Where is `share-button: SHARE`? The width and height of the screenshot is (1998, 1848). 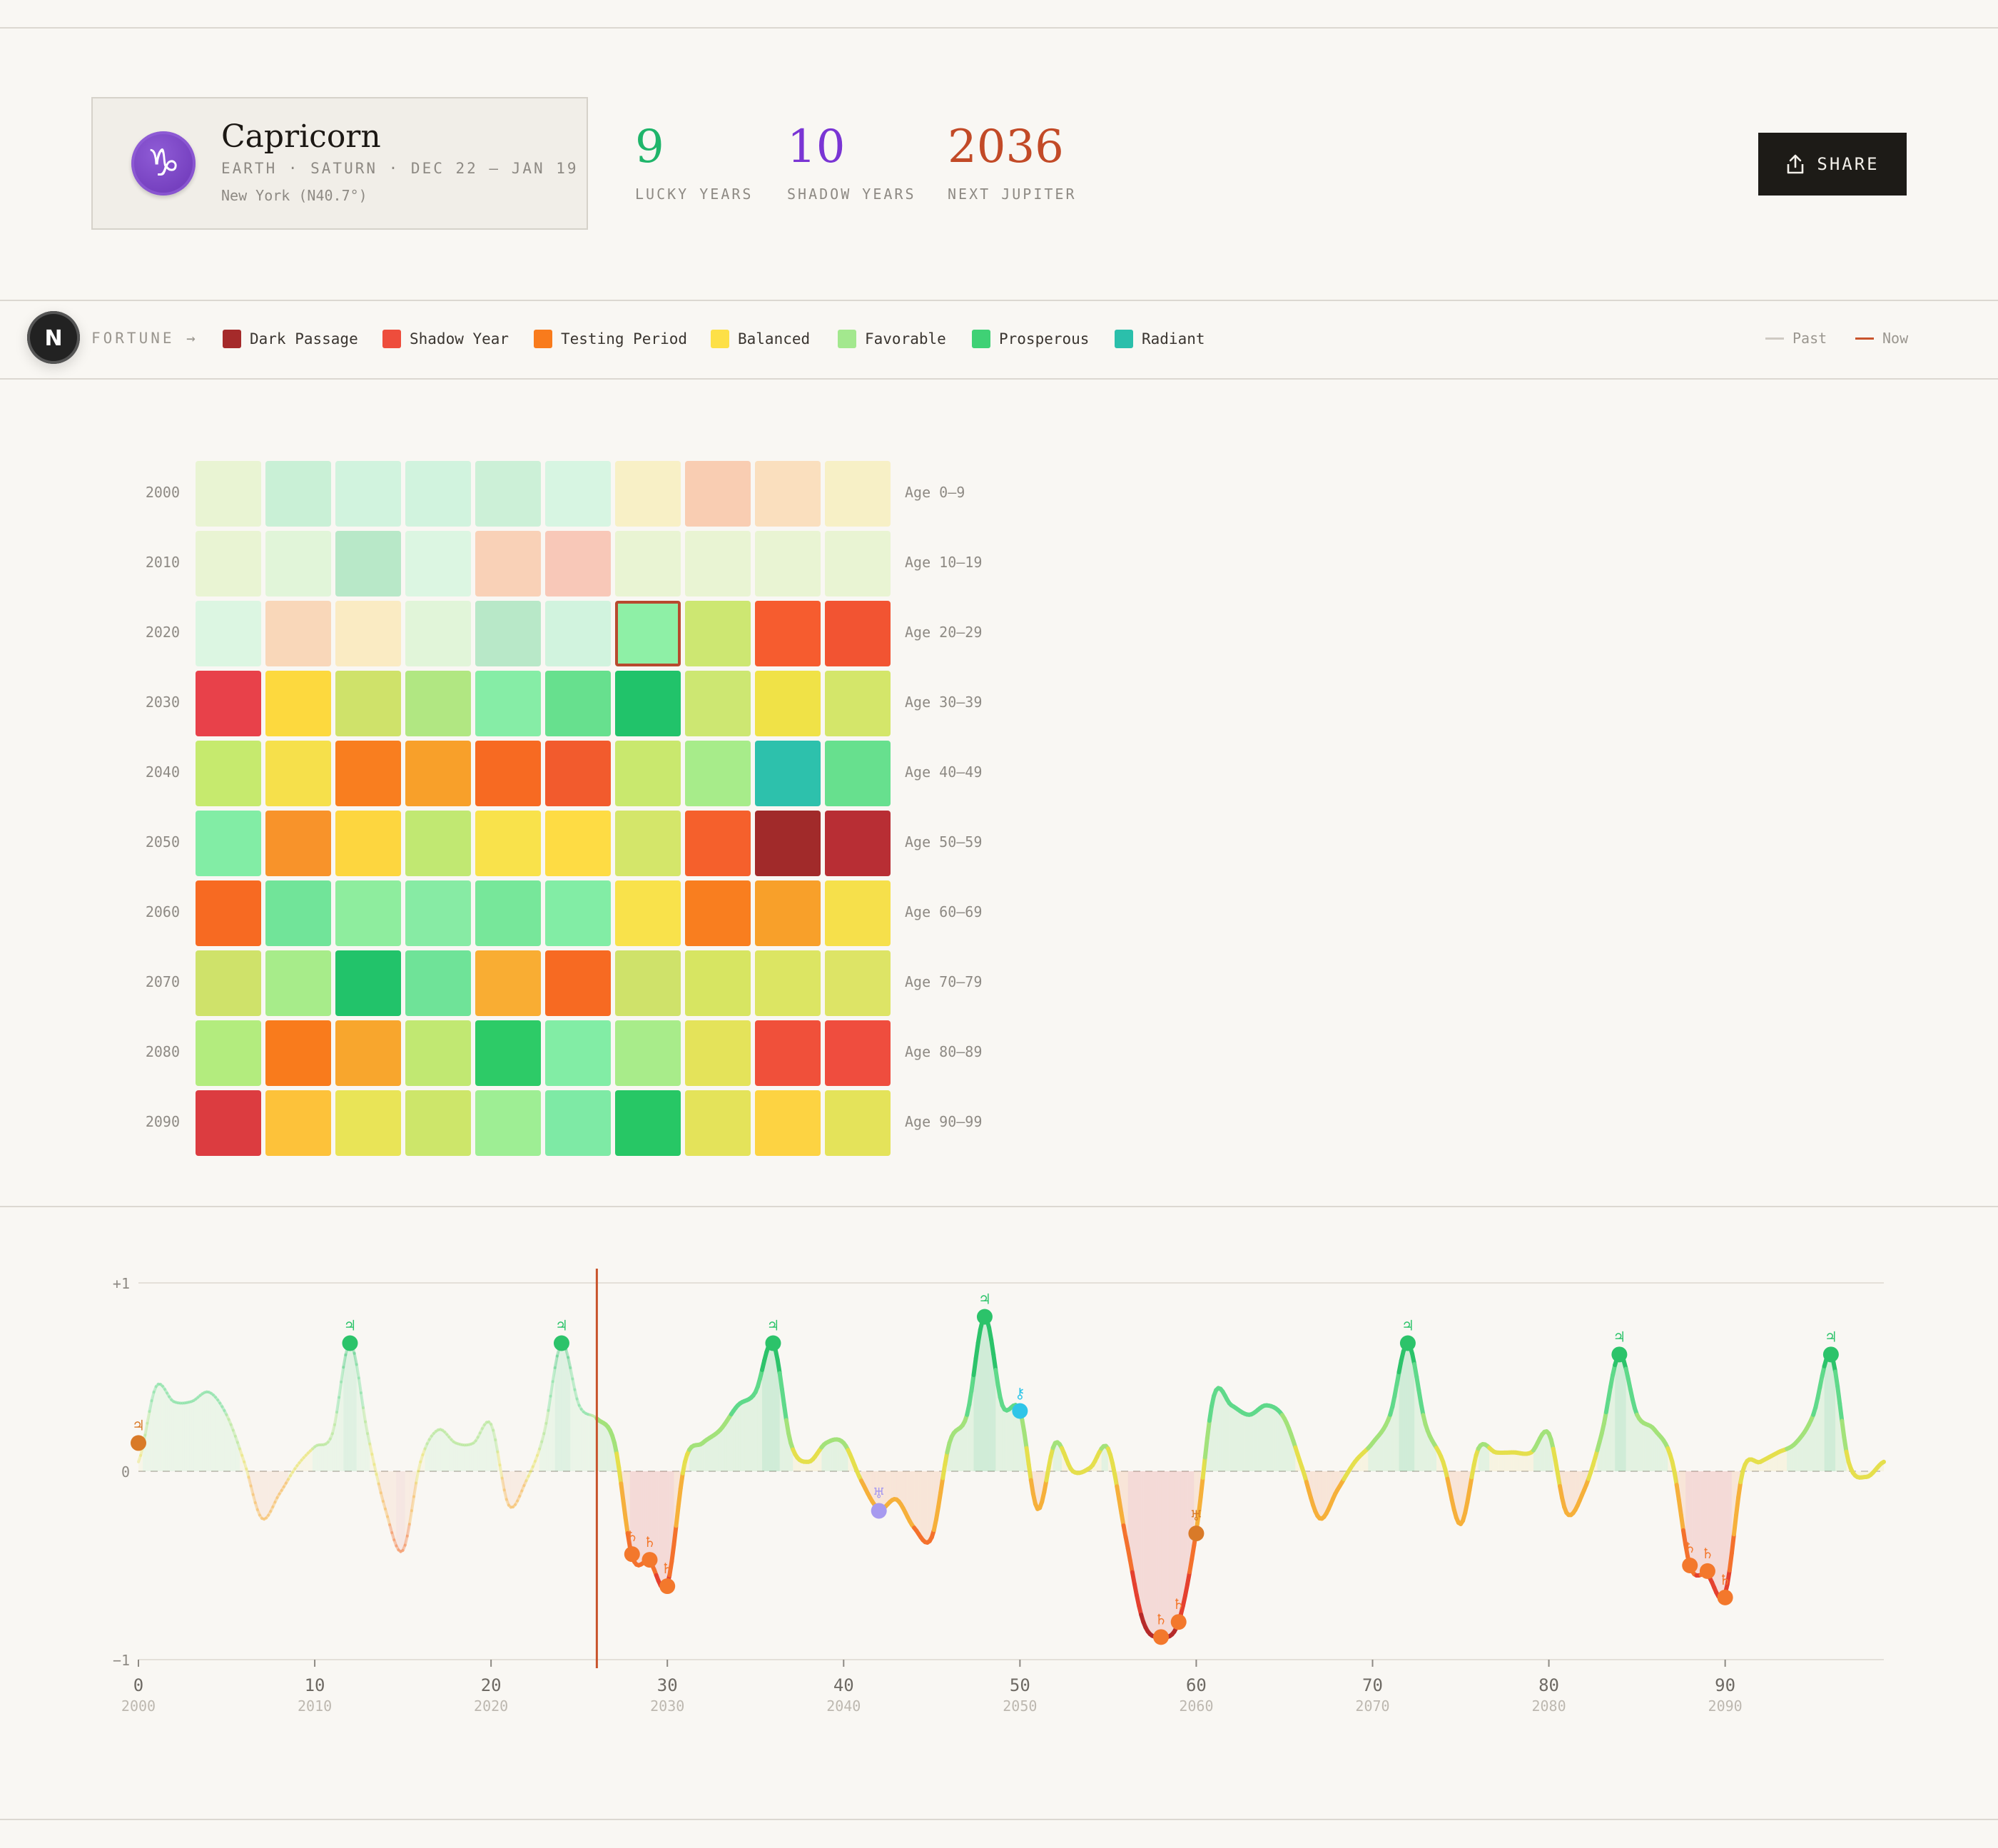 share-button: SHARE is located at coordinates (1832, 165).